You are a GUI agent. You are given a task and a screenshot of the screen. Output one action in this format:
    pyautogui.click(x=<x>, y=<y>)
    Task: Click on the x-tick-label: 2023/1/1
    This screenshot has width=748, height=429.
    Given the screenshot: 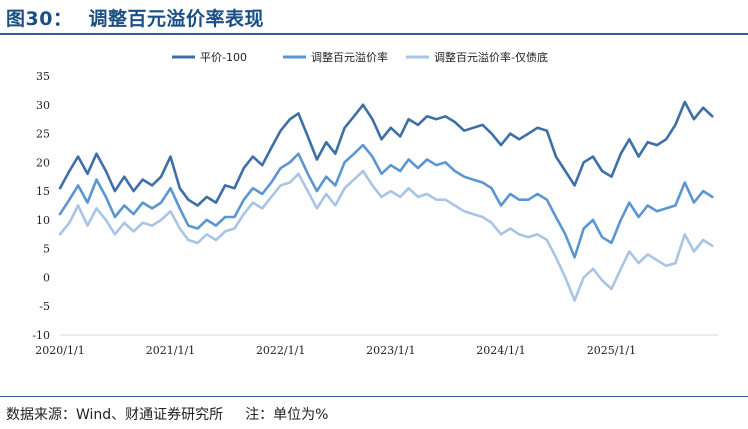 What is the action you would take?
    pyautogui.click(x=390, y=350)
    